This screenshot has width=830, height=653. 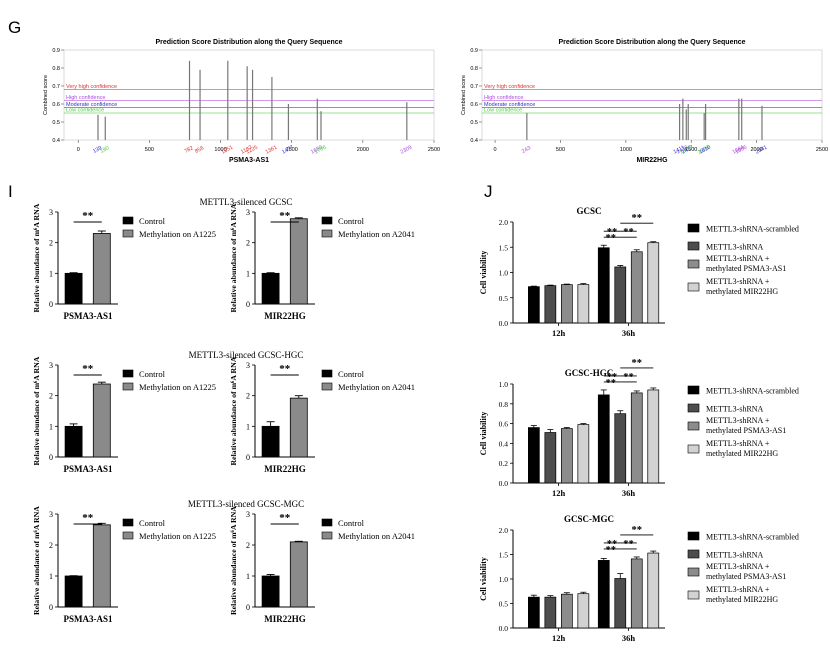 What do you see at coordinates (85, 98) in the screenshot?
I see `threshold-label: High confidence` at bounding box center [85, 98].